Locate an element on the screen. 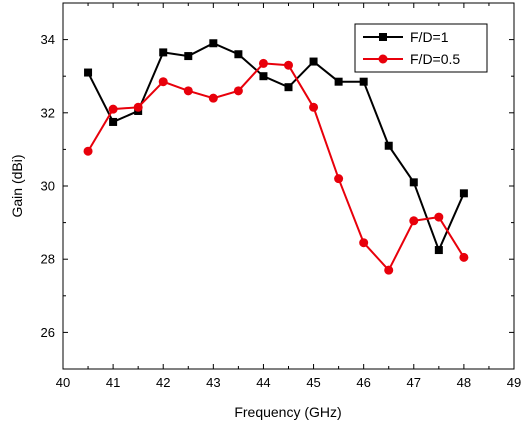 The width and height of the screenshot is (527, 431). legend-label: F/D=0.5 is located at coordinates (435, 59).